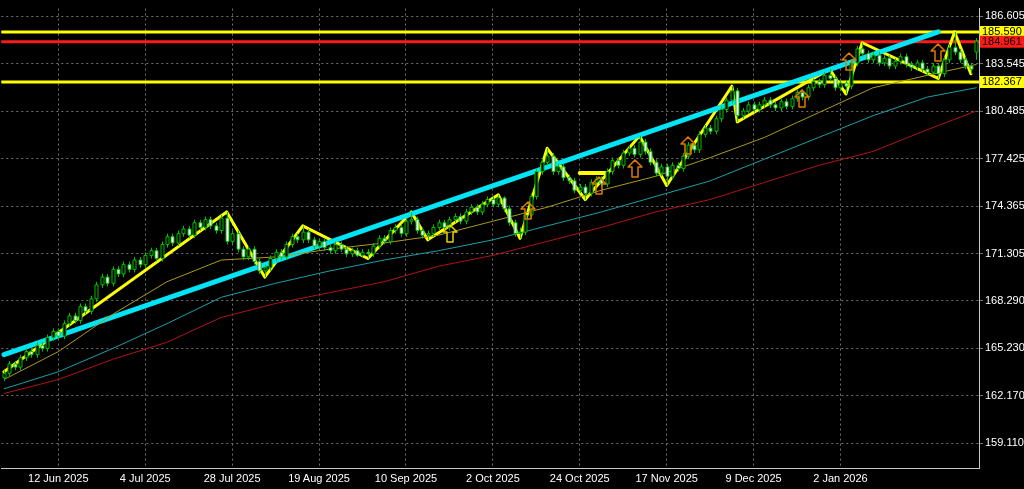  What do you see at coordinates (753, 477) in the screenshot?
I see `x-tick-label: 9 Dec 2025` at bounding box center [753, 477].